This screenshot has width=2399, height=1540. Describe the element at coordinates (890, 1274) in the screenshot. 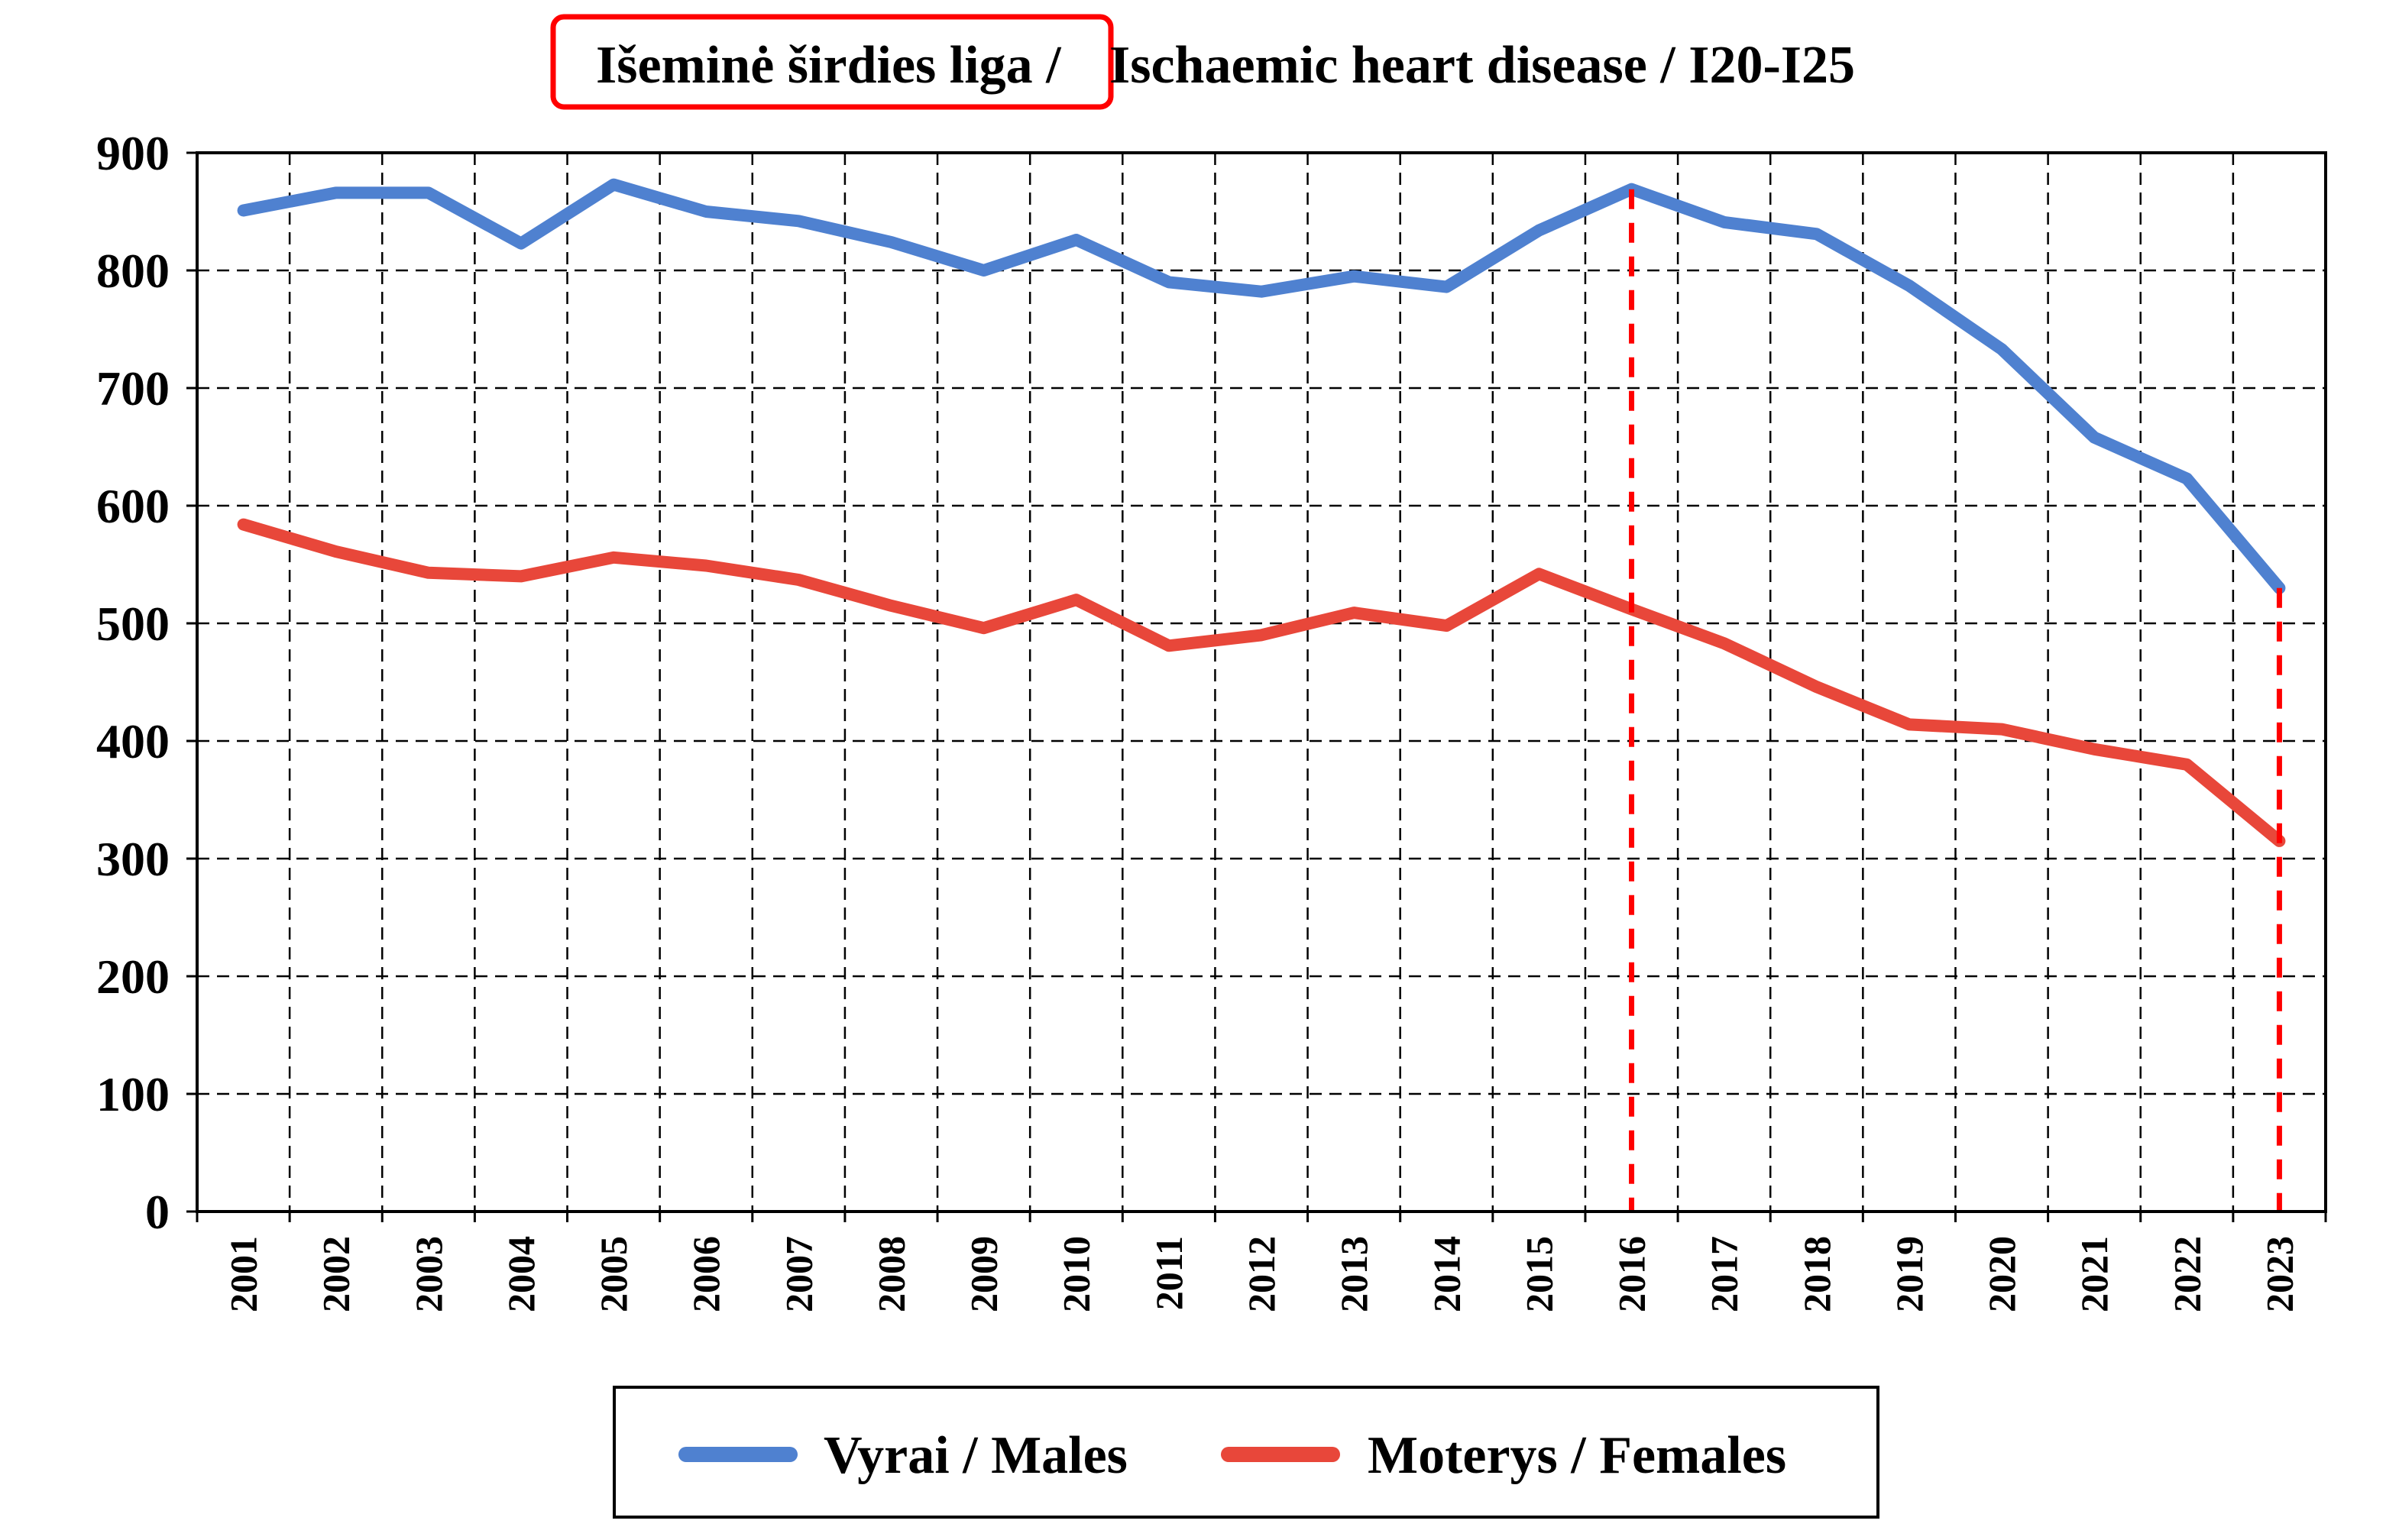

I see `x-tick-label: 2008` at that location.